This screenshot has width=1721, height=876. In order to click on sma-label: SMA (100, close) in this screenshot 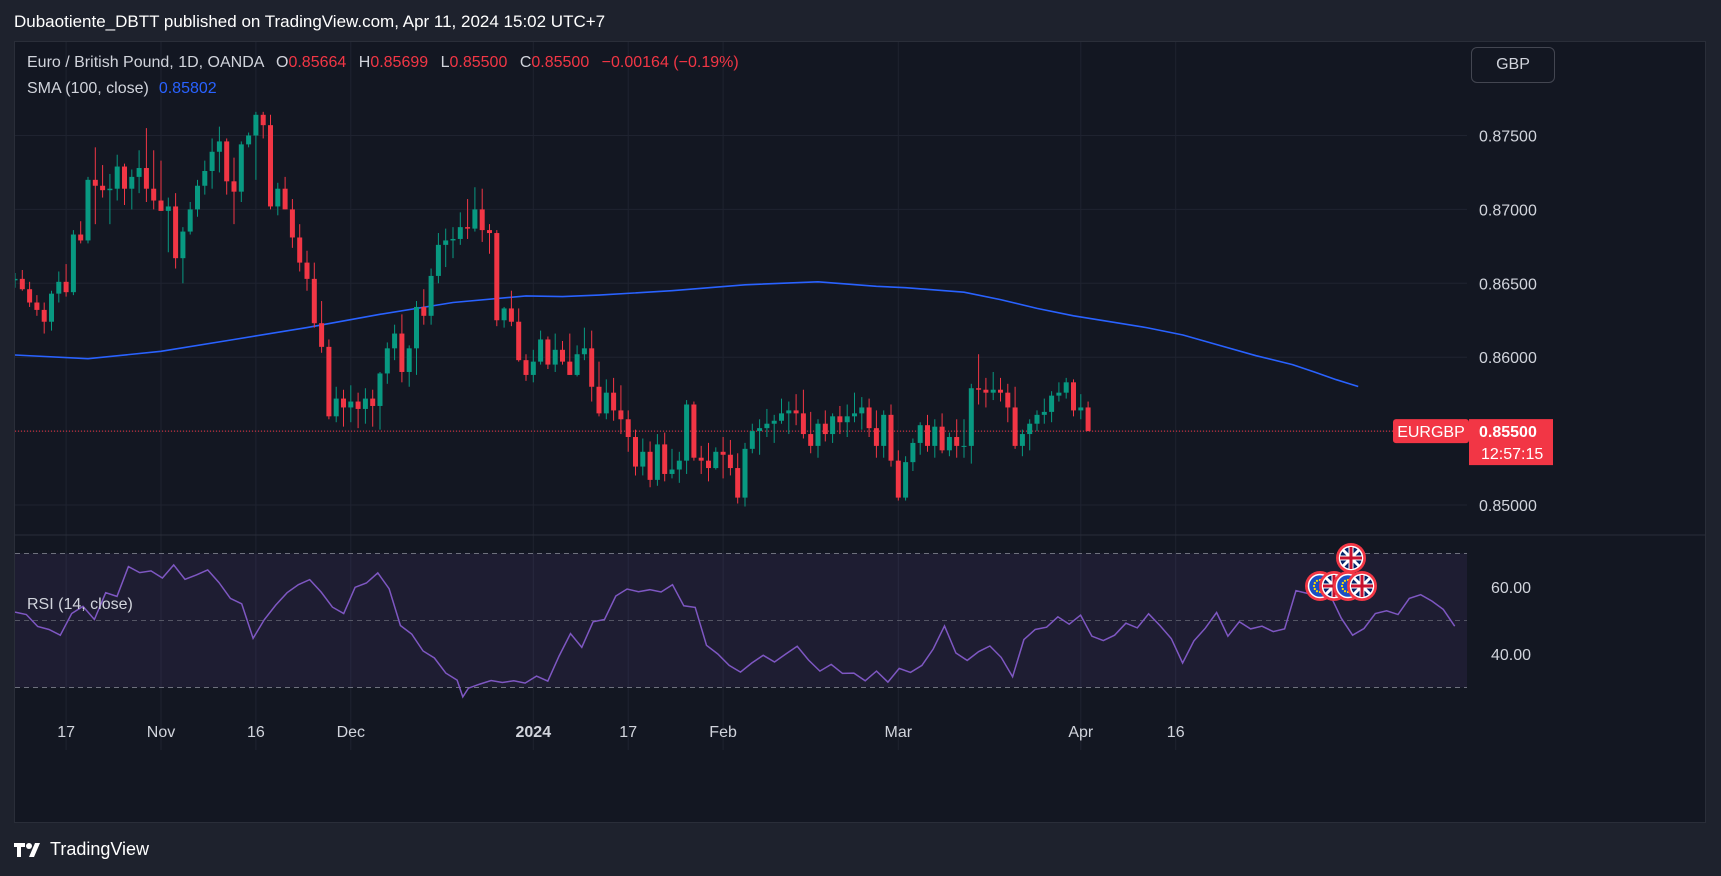, I will do `click(88, 88)`.